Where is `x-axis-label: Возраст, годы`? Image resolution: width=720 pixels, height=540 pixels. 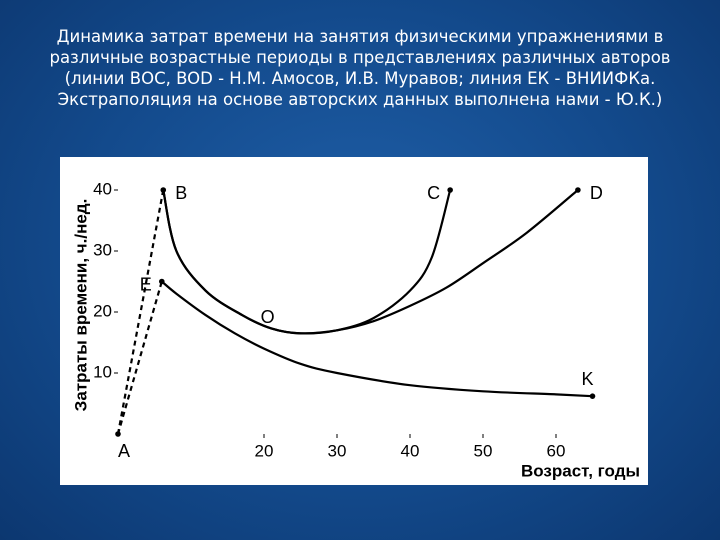 x-axis-label: Возраст, годы is located at coordinates (580, 470).